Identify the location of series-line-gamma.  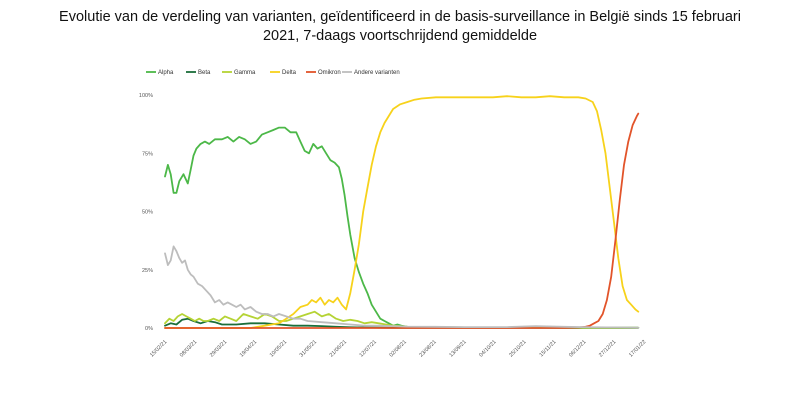
(402, 319).